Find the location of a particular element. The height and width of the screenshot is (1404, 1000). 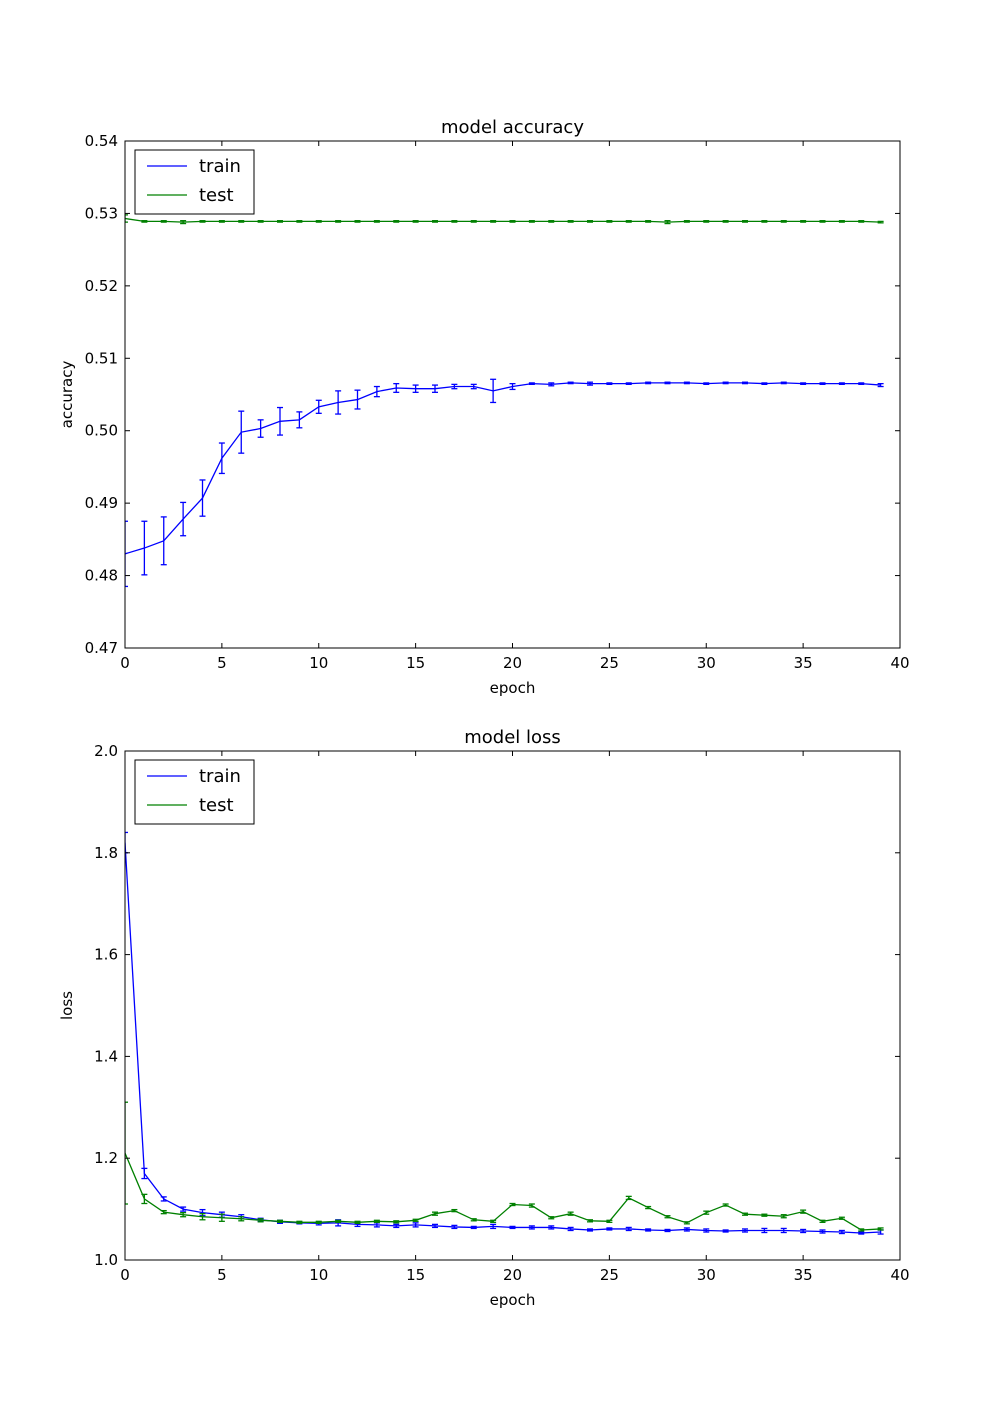

chart-title: model accuracy is located at coordinates (512, 127).